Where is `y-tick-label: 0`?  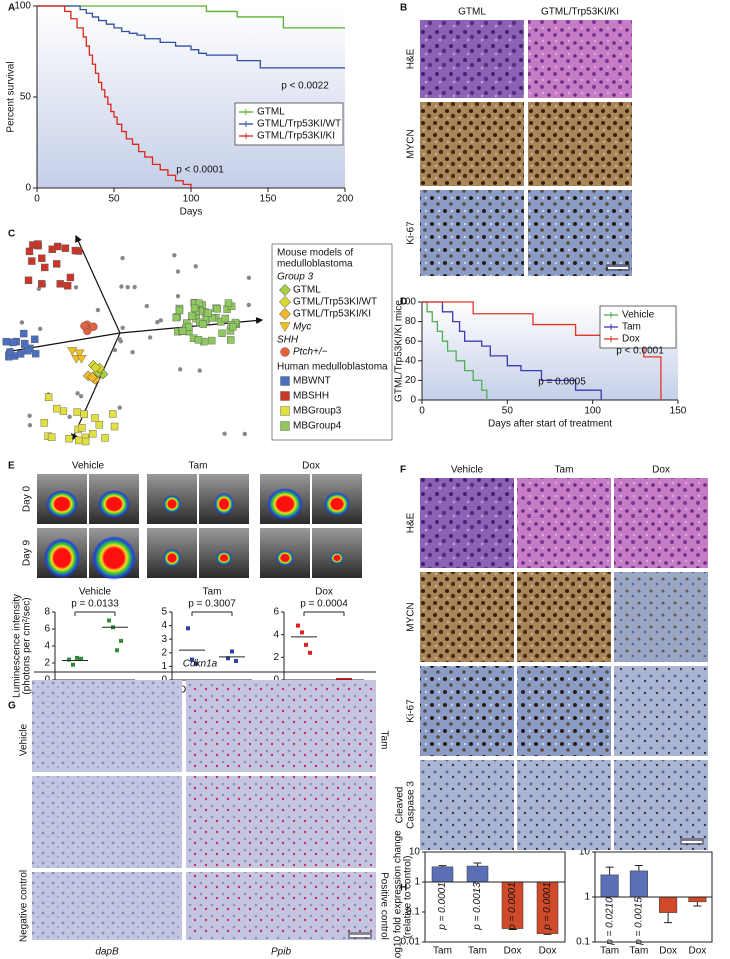 y-tick-label: 0 is located at coordinates (413, 400).